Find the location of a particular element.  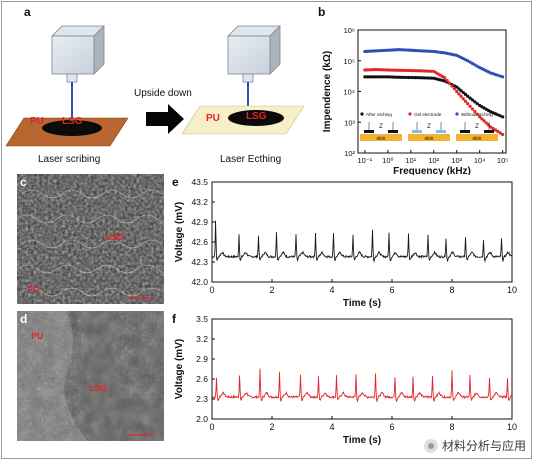

upside-down-label: Upside down is located at coordinates (163, 93).